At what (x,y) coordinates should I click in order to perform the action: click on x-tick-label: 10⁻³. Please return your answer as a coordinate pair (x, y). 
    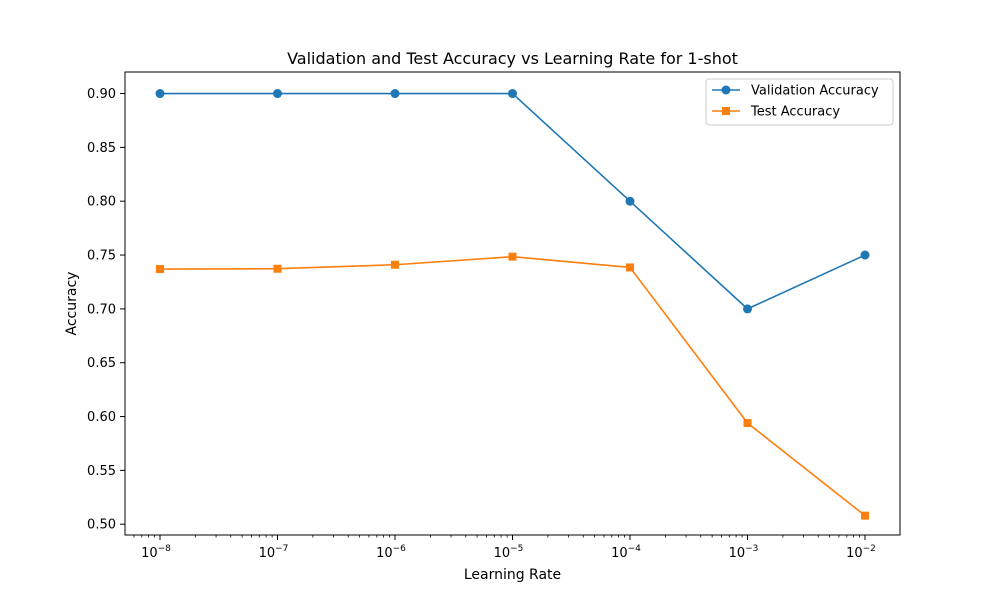
    Looking at the image, I should click on (744, 552).